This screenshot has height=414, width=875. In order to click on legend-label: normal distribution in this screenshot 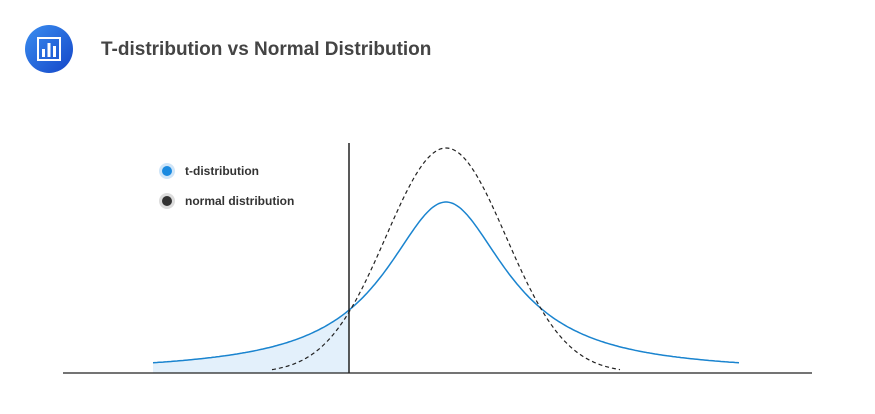, I will do `click(239, 201)`.